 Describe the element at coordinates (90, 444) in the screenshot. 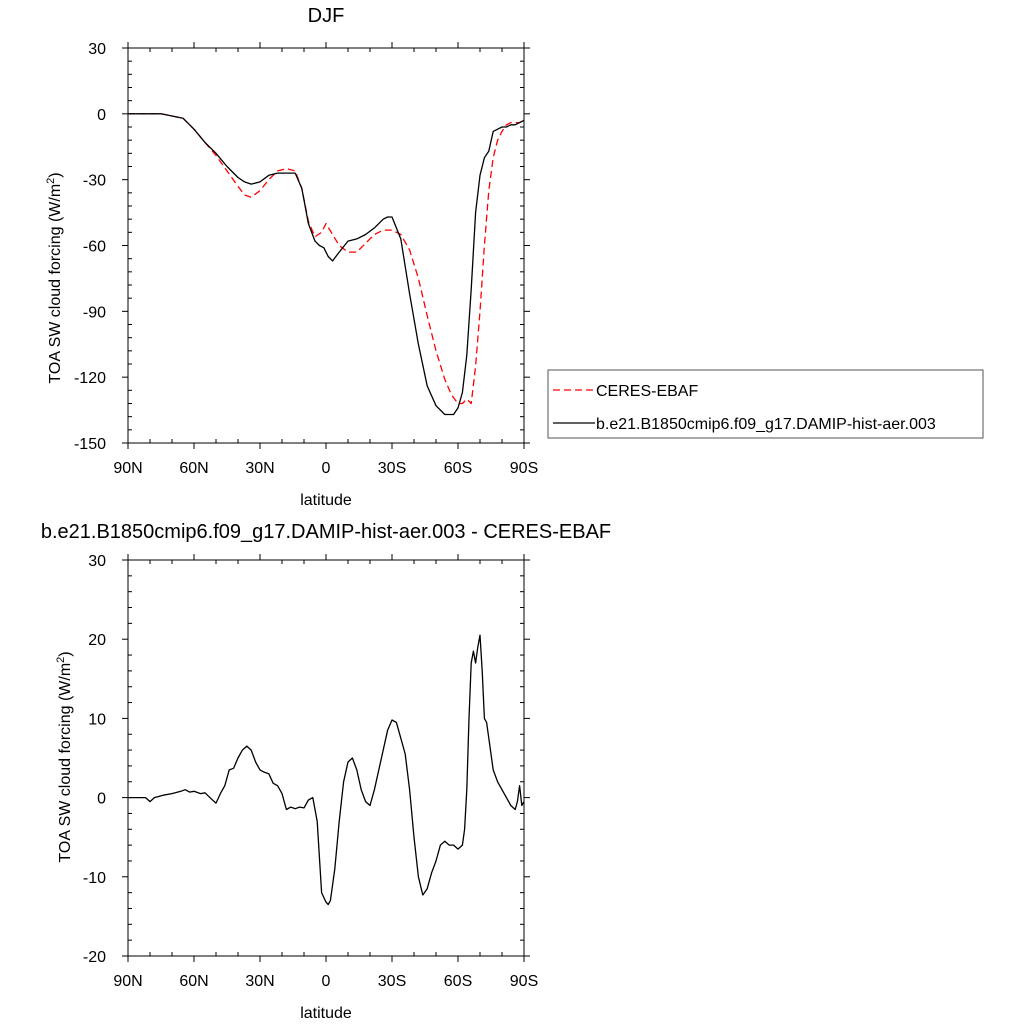

I see `y-tick-label: -150` at that location.